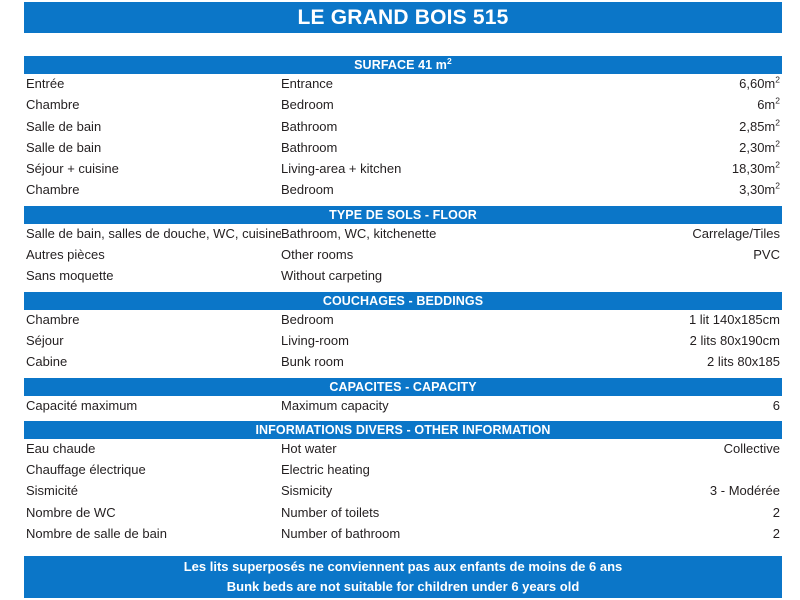  Describe the element at coordinates (86, 470) in the screenshot. I see `row-label-fr: Chauffage électrique` at that location.